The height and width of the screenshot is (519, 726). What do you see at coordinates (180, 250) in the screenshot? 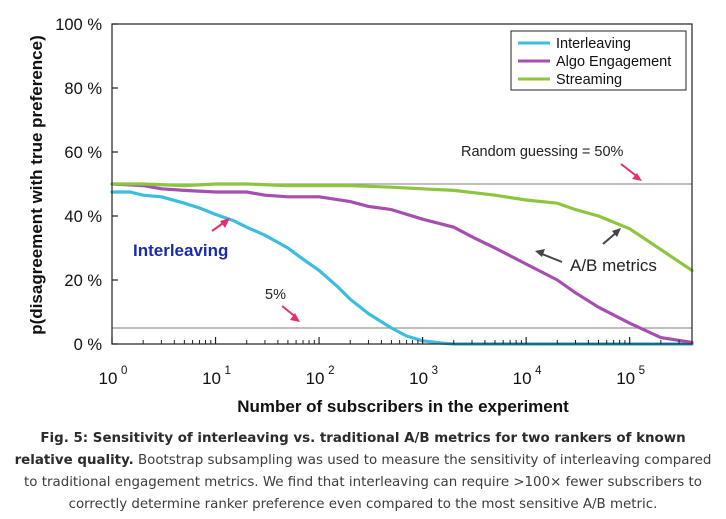
I see `annotation-interleaving: Interleaving` at bounding box center [180, 250].